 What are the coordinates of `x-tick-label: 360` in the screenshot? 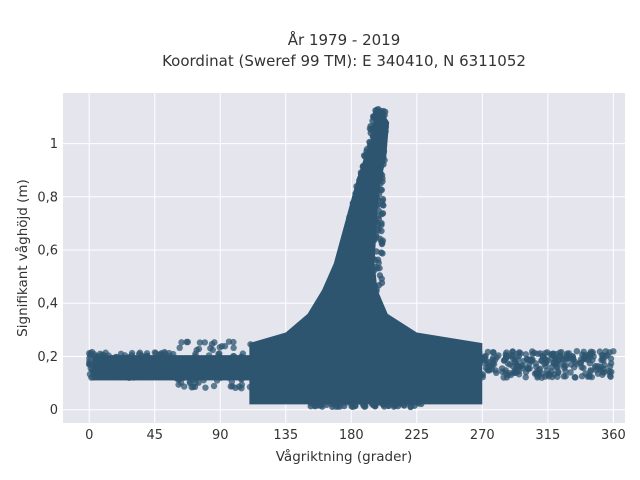 It's located at (613, 435).